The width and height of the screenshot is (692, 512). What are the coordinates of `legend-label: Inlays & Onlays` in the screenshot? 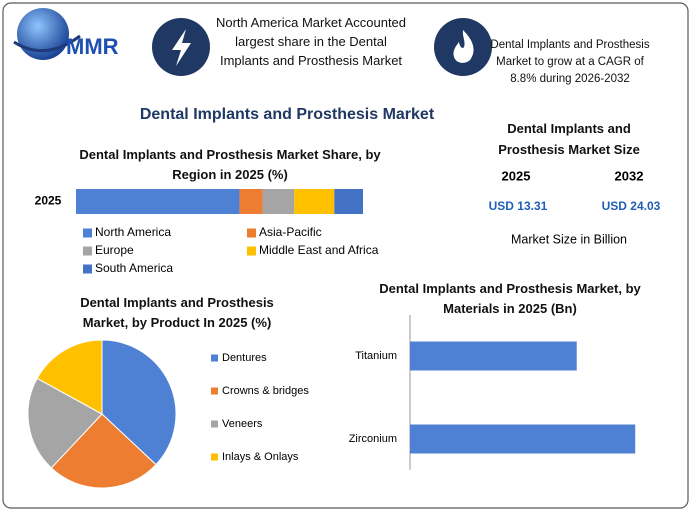 It's located at (260, 457).